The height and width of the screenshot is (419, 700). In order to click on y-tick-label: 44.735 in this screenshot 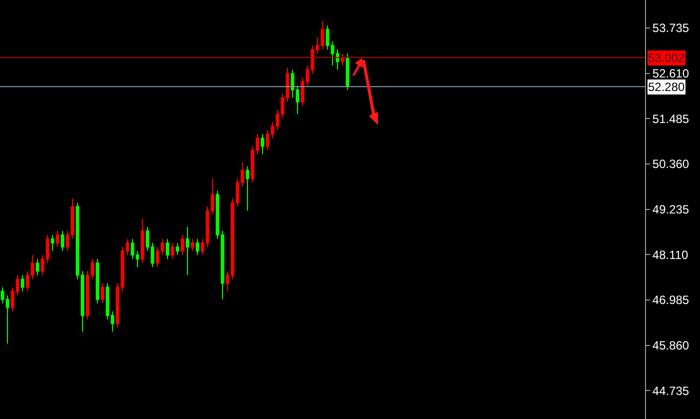, I will do `click(671, 391)`.